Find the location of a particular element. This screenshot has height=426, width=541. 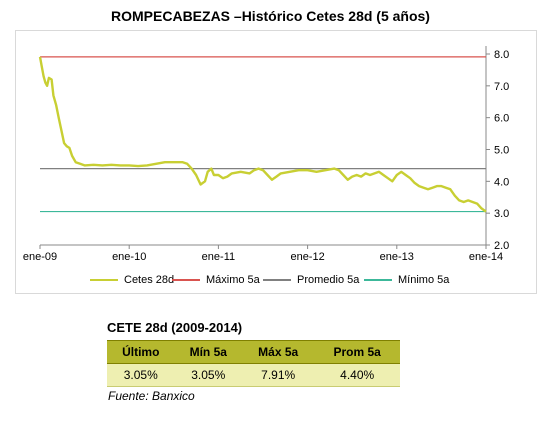

legend-swatch-maximo is located at coordinates (186, 280).